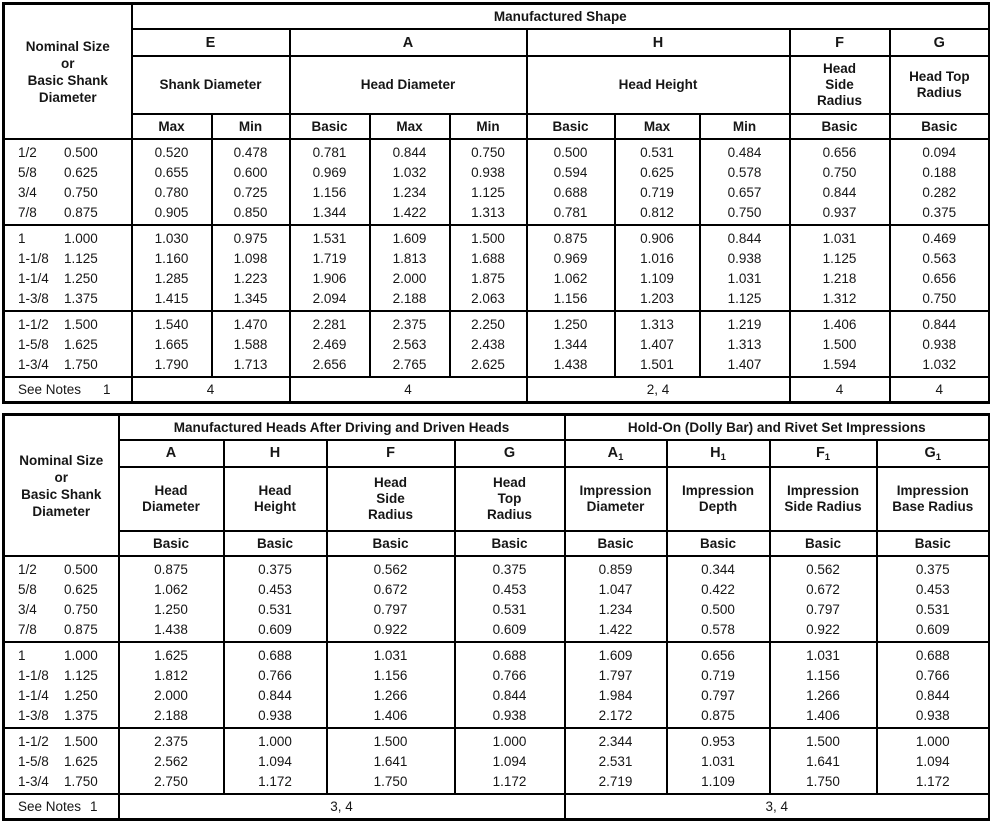 Image resolution: width=990 pixels, height=822 pixels. What do you see at coordinates (171, 344) in the screenshot?
I see `value-cell: 1.665` at bounding box center [171, 344].